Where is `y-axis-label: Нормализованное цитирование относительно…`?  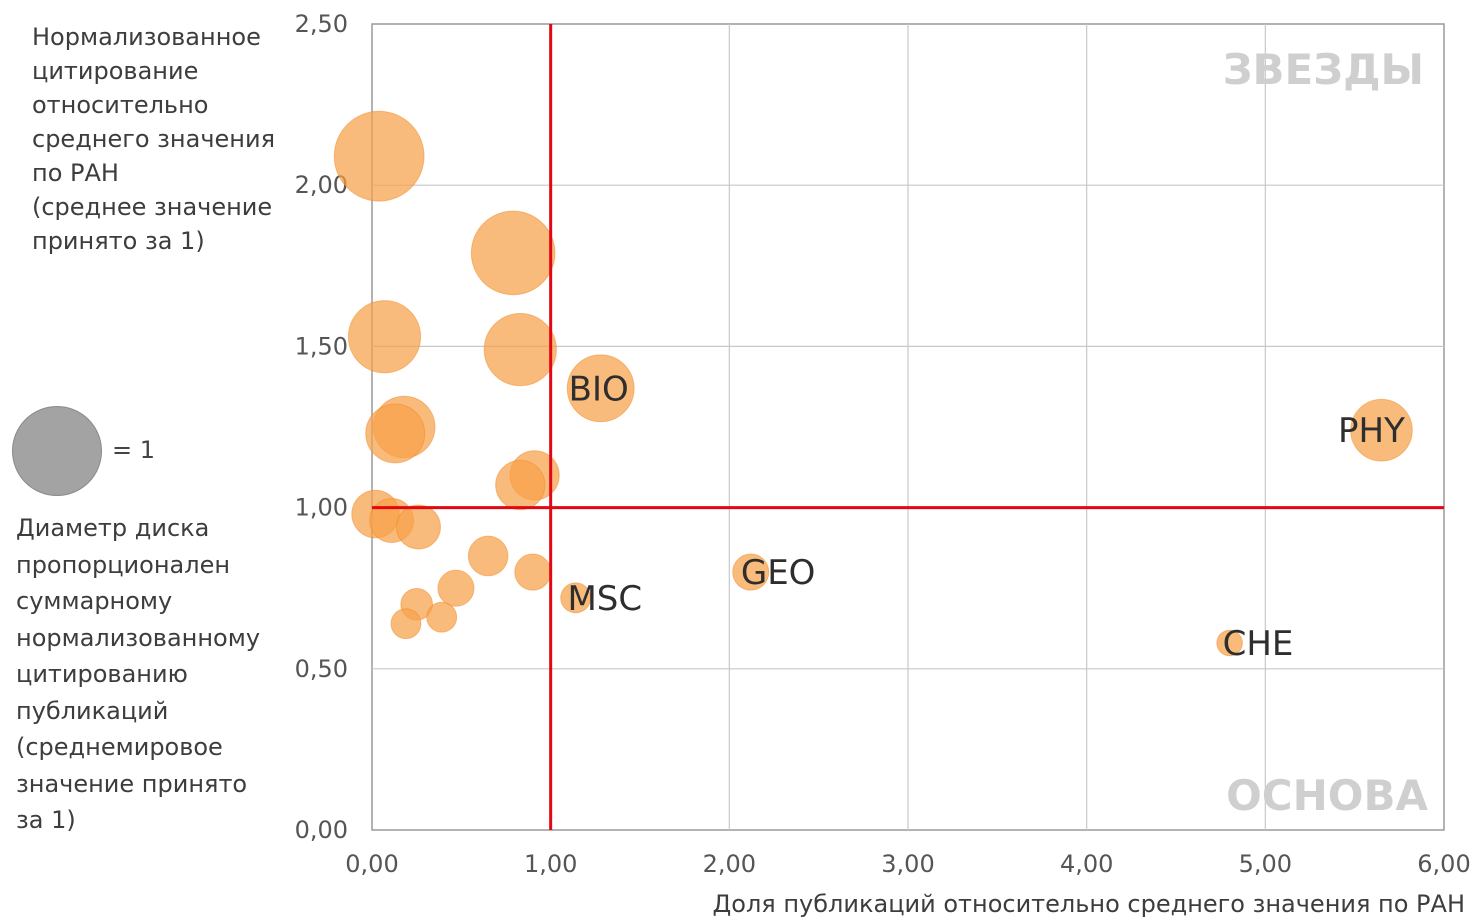
y-axis-label: Нормализованное цитирование относительно… is located at coordinates (153, 139).